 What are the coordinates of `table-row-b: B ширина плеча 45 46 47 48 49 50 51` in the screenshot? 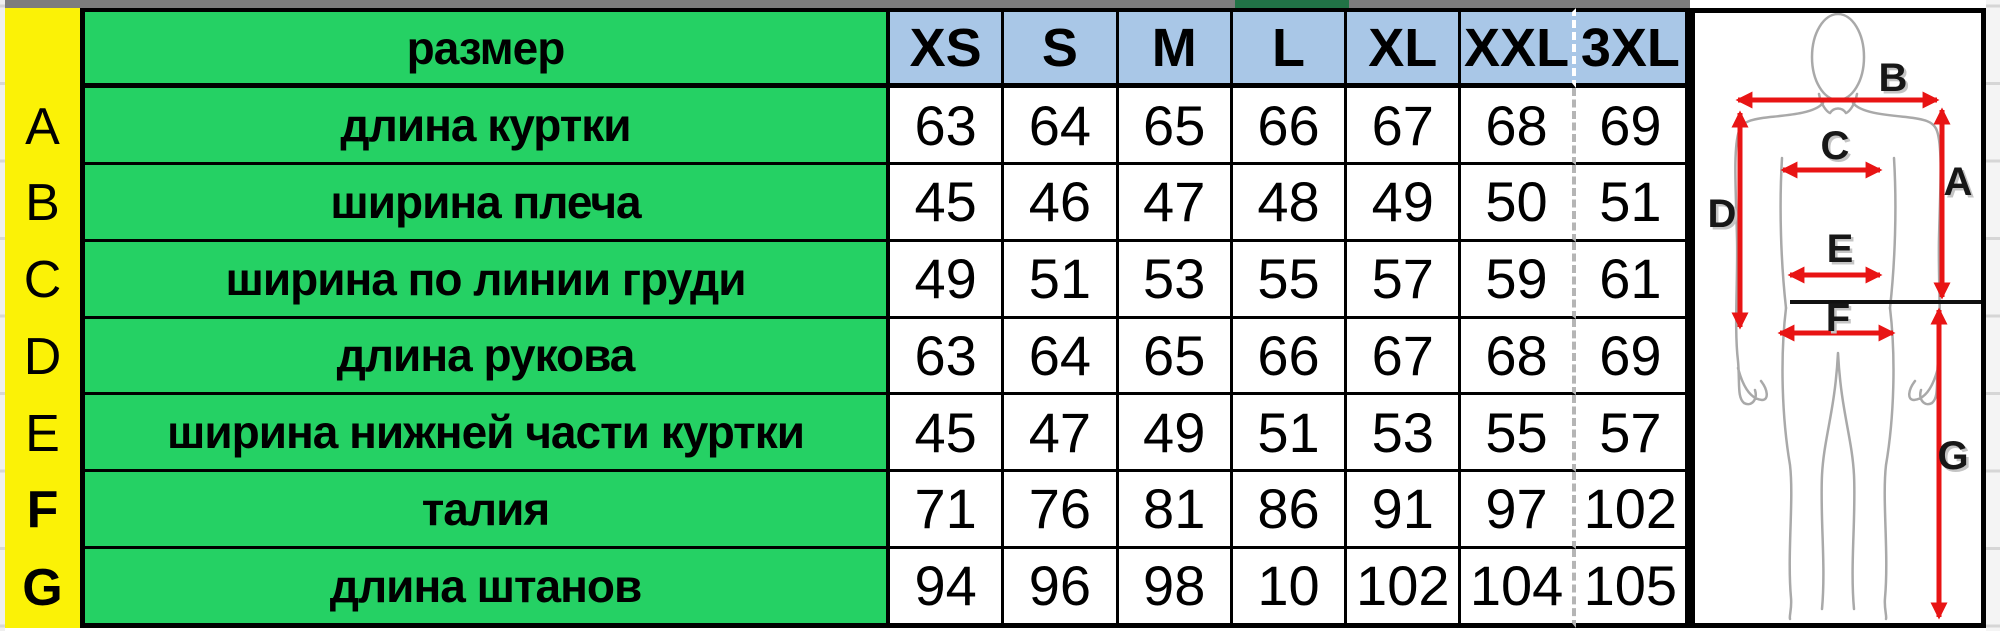 It's located at (847, 203).